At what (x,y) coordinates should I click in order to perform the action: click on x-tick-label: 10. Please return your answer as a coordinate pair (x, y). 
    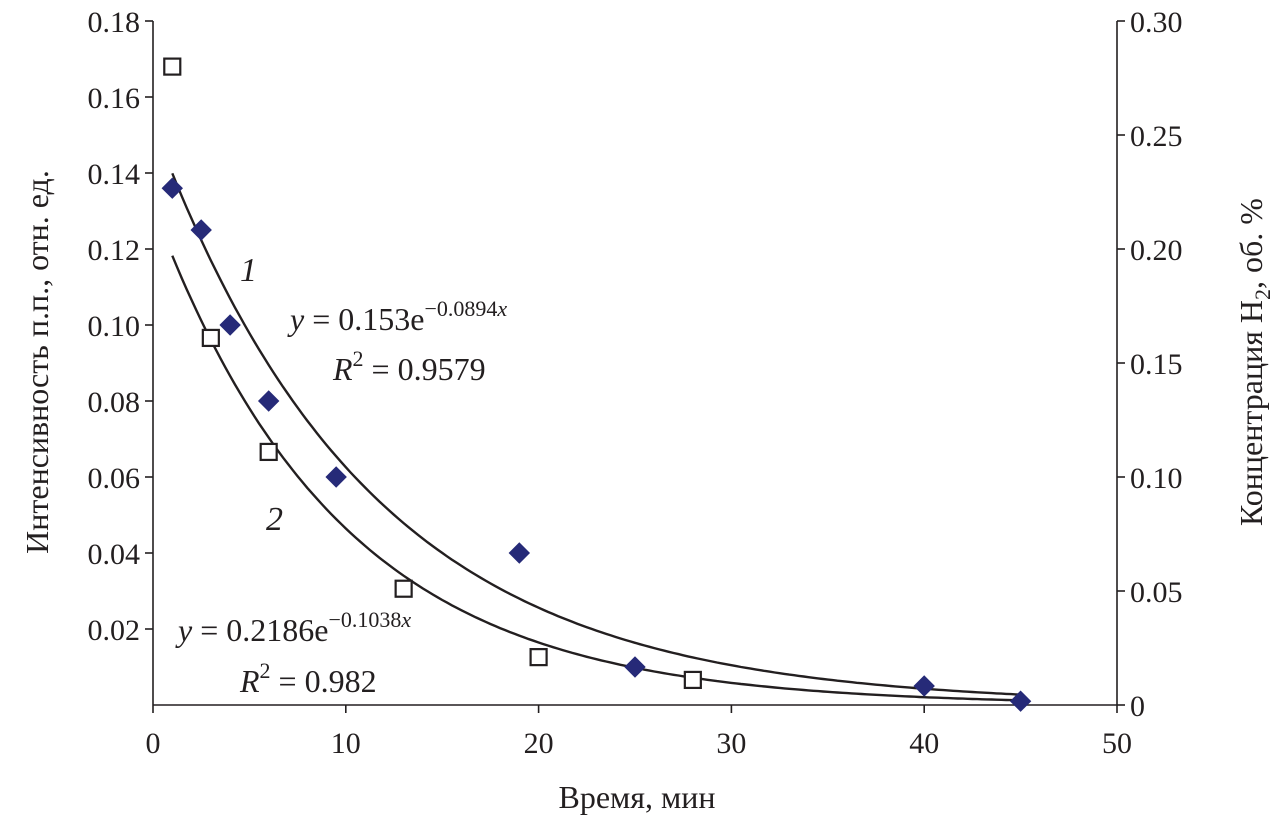
    Looking at the image, I should click on (346, 743).